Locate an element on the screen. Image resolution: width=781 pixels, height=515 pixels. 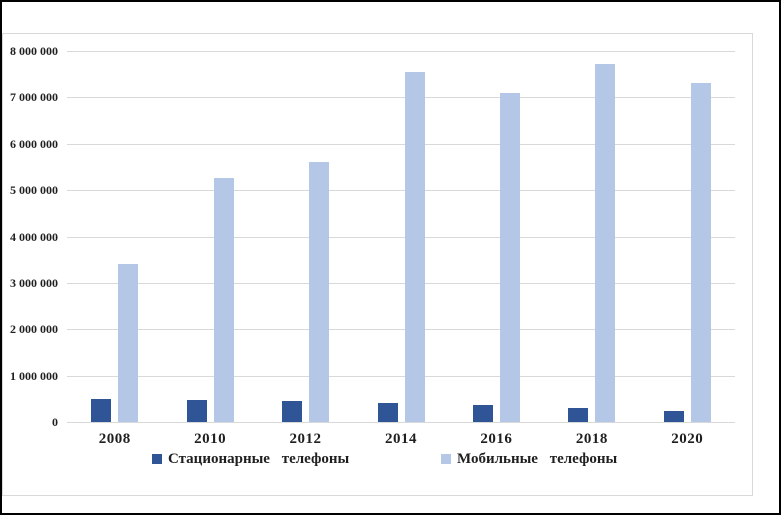
x-tick-label-2010: 2010 is located at coordinates (210, 439).